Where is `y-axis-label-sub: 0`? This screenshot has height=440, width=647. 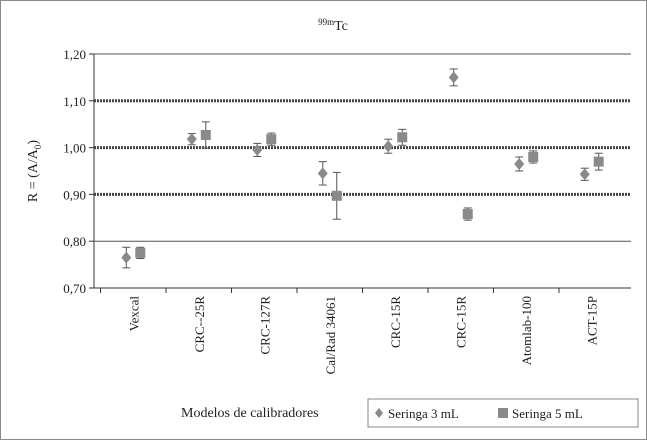 y-axis-label-sub: 0 is located at coordinates (38, 146).